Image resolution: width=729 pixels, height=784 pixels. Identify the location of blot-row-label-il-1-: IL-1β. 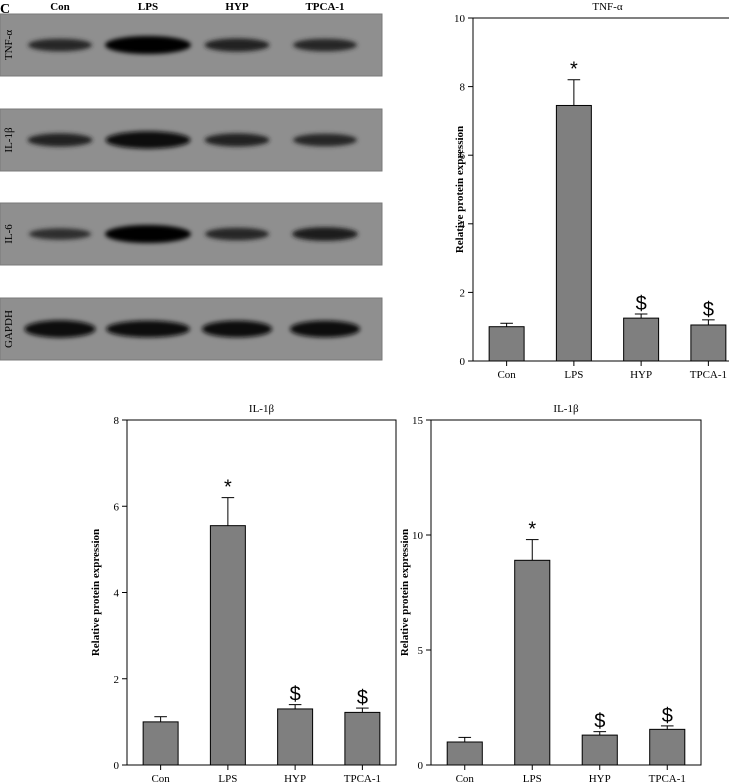
(9, 140).